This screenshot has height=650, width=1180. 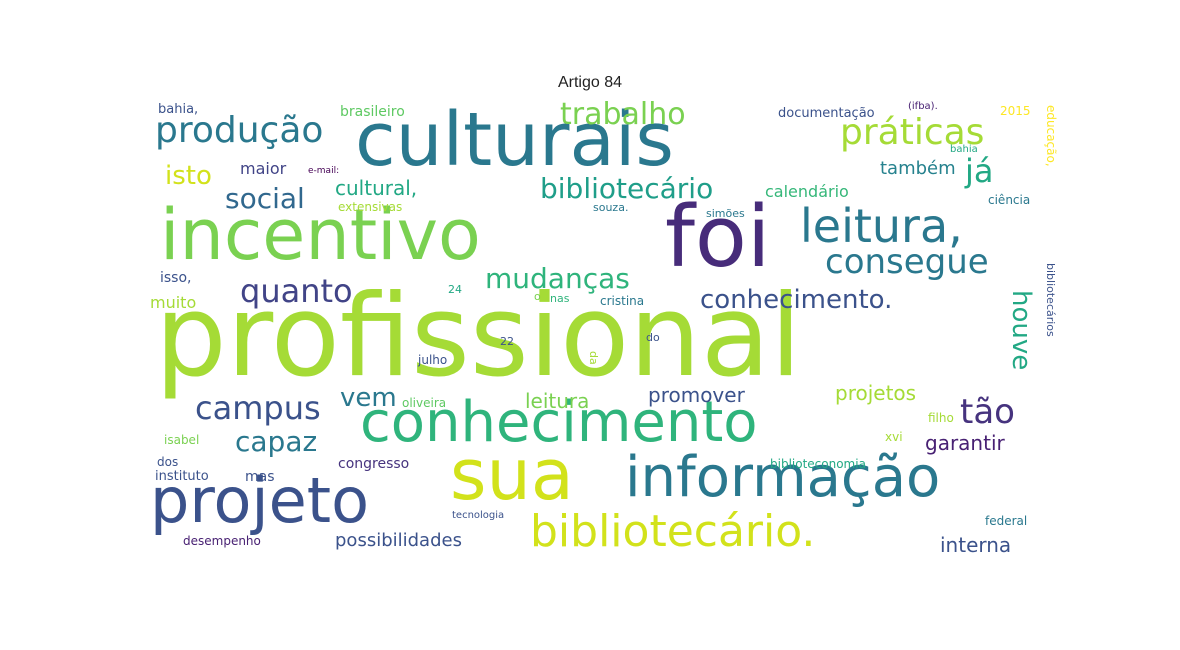 What do you see at coordinates (557, 278) in the screenshot?
I see `cloud-word: mudanças` at bounding box center [557, 278].